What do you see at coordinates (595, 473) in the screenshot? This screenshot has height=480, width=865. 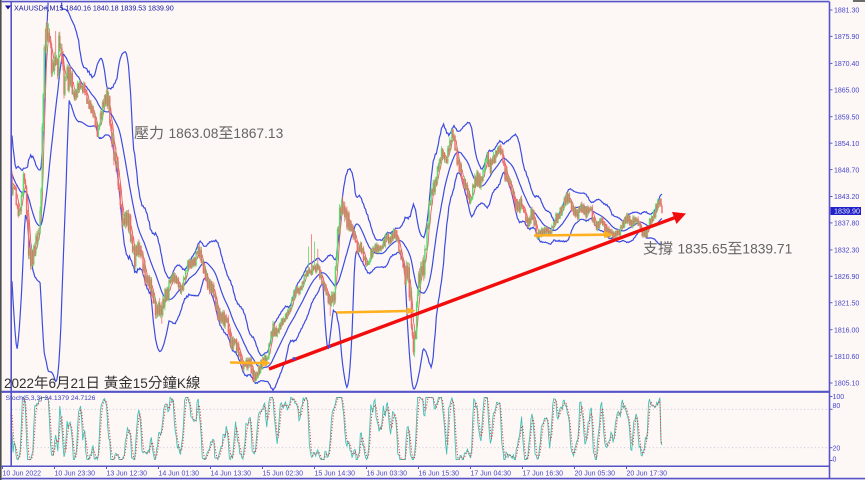 I see `svg-text: 20 Jun 05:30` at bounding box center [595, 473].